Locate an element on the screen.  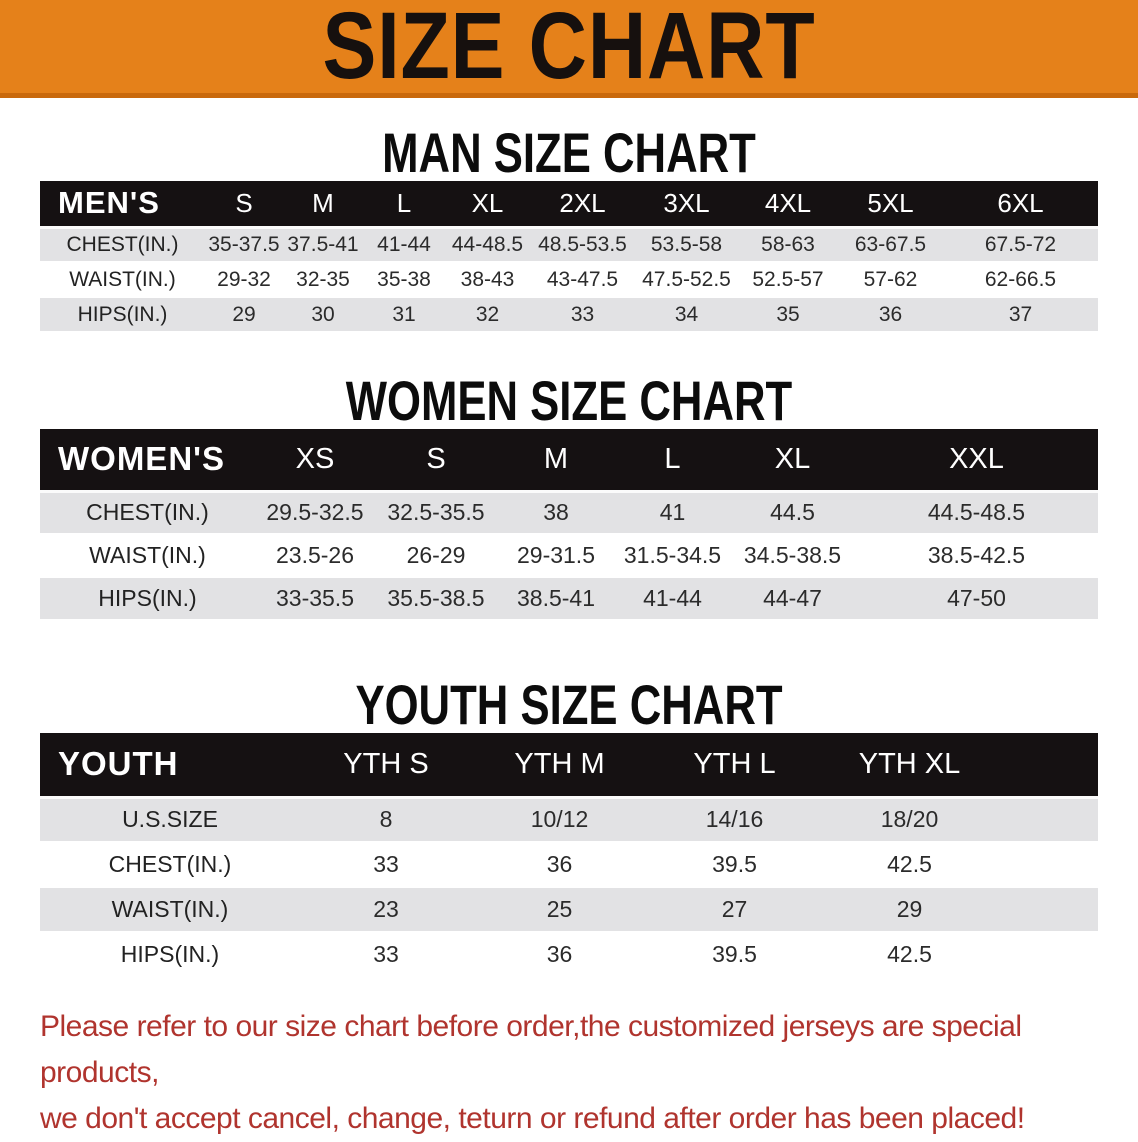
size-cell: 35-37.5 is located at coordinates (244, 244).